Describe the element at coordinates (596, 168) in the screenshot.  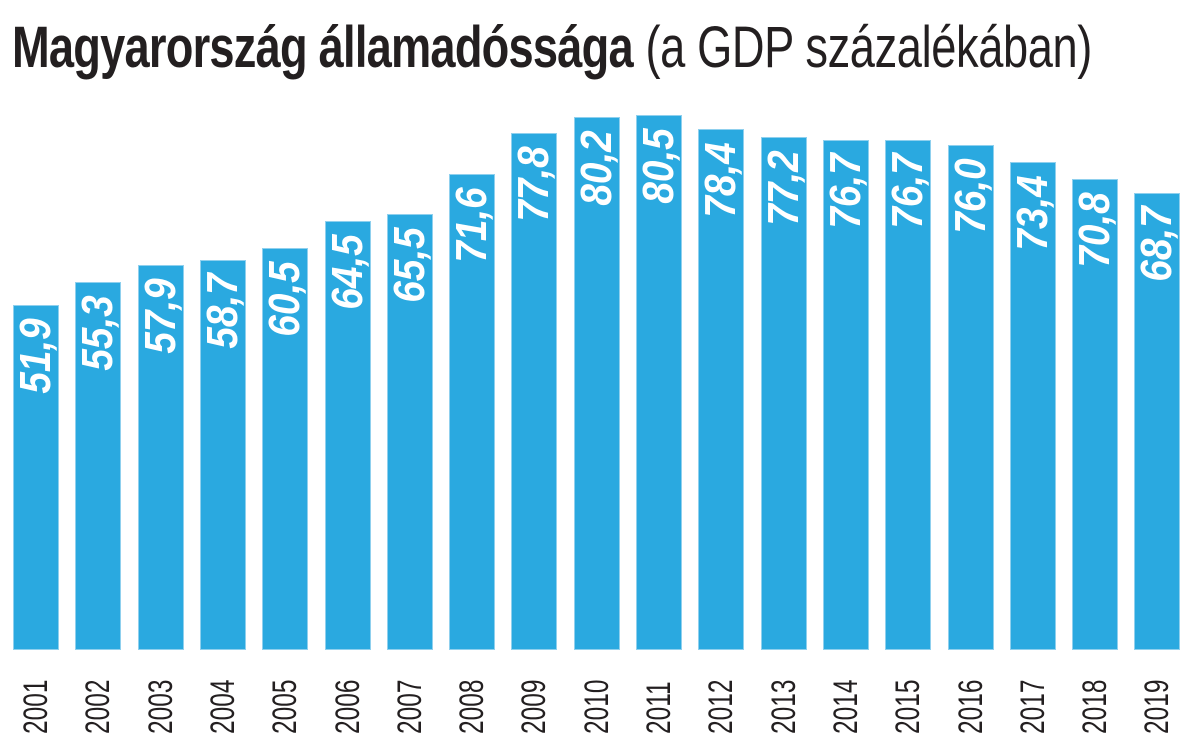
I see `bar-value-label: 80,2` at that location.